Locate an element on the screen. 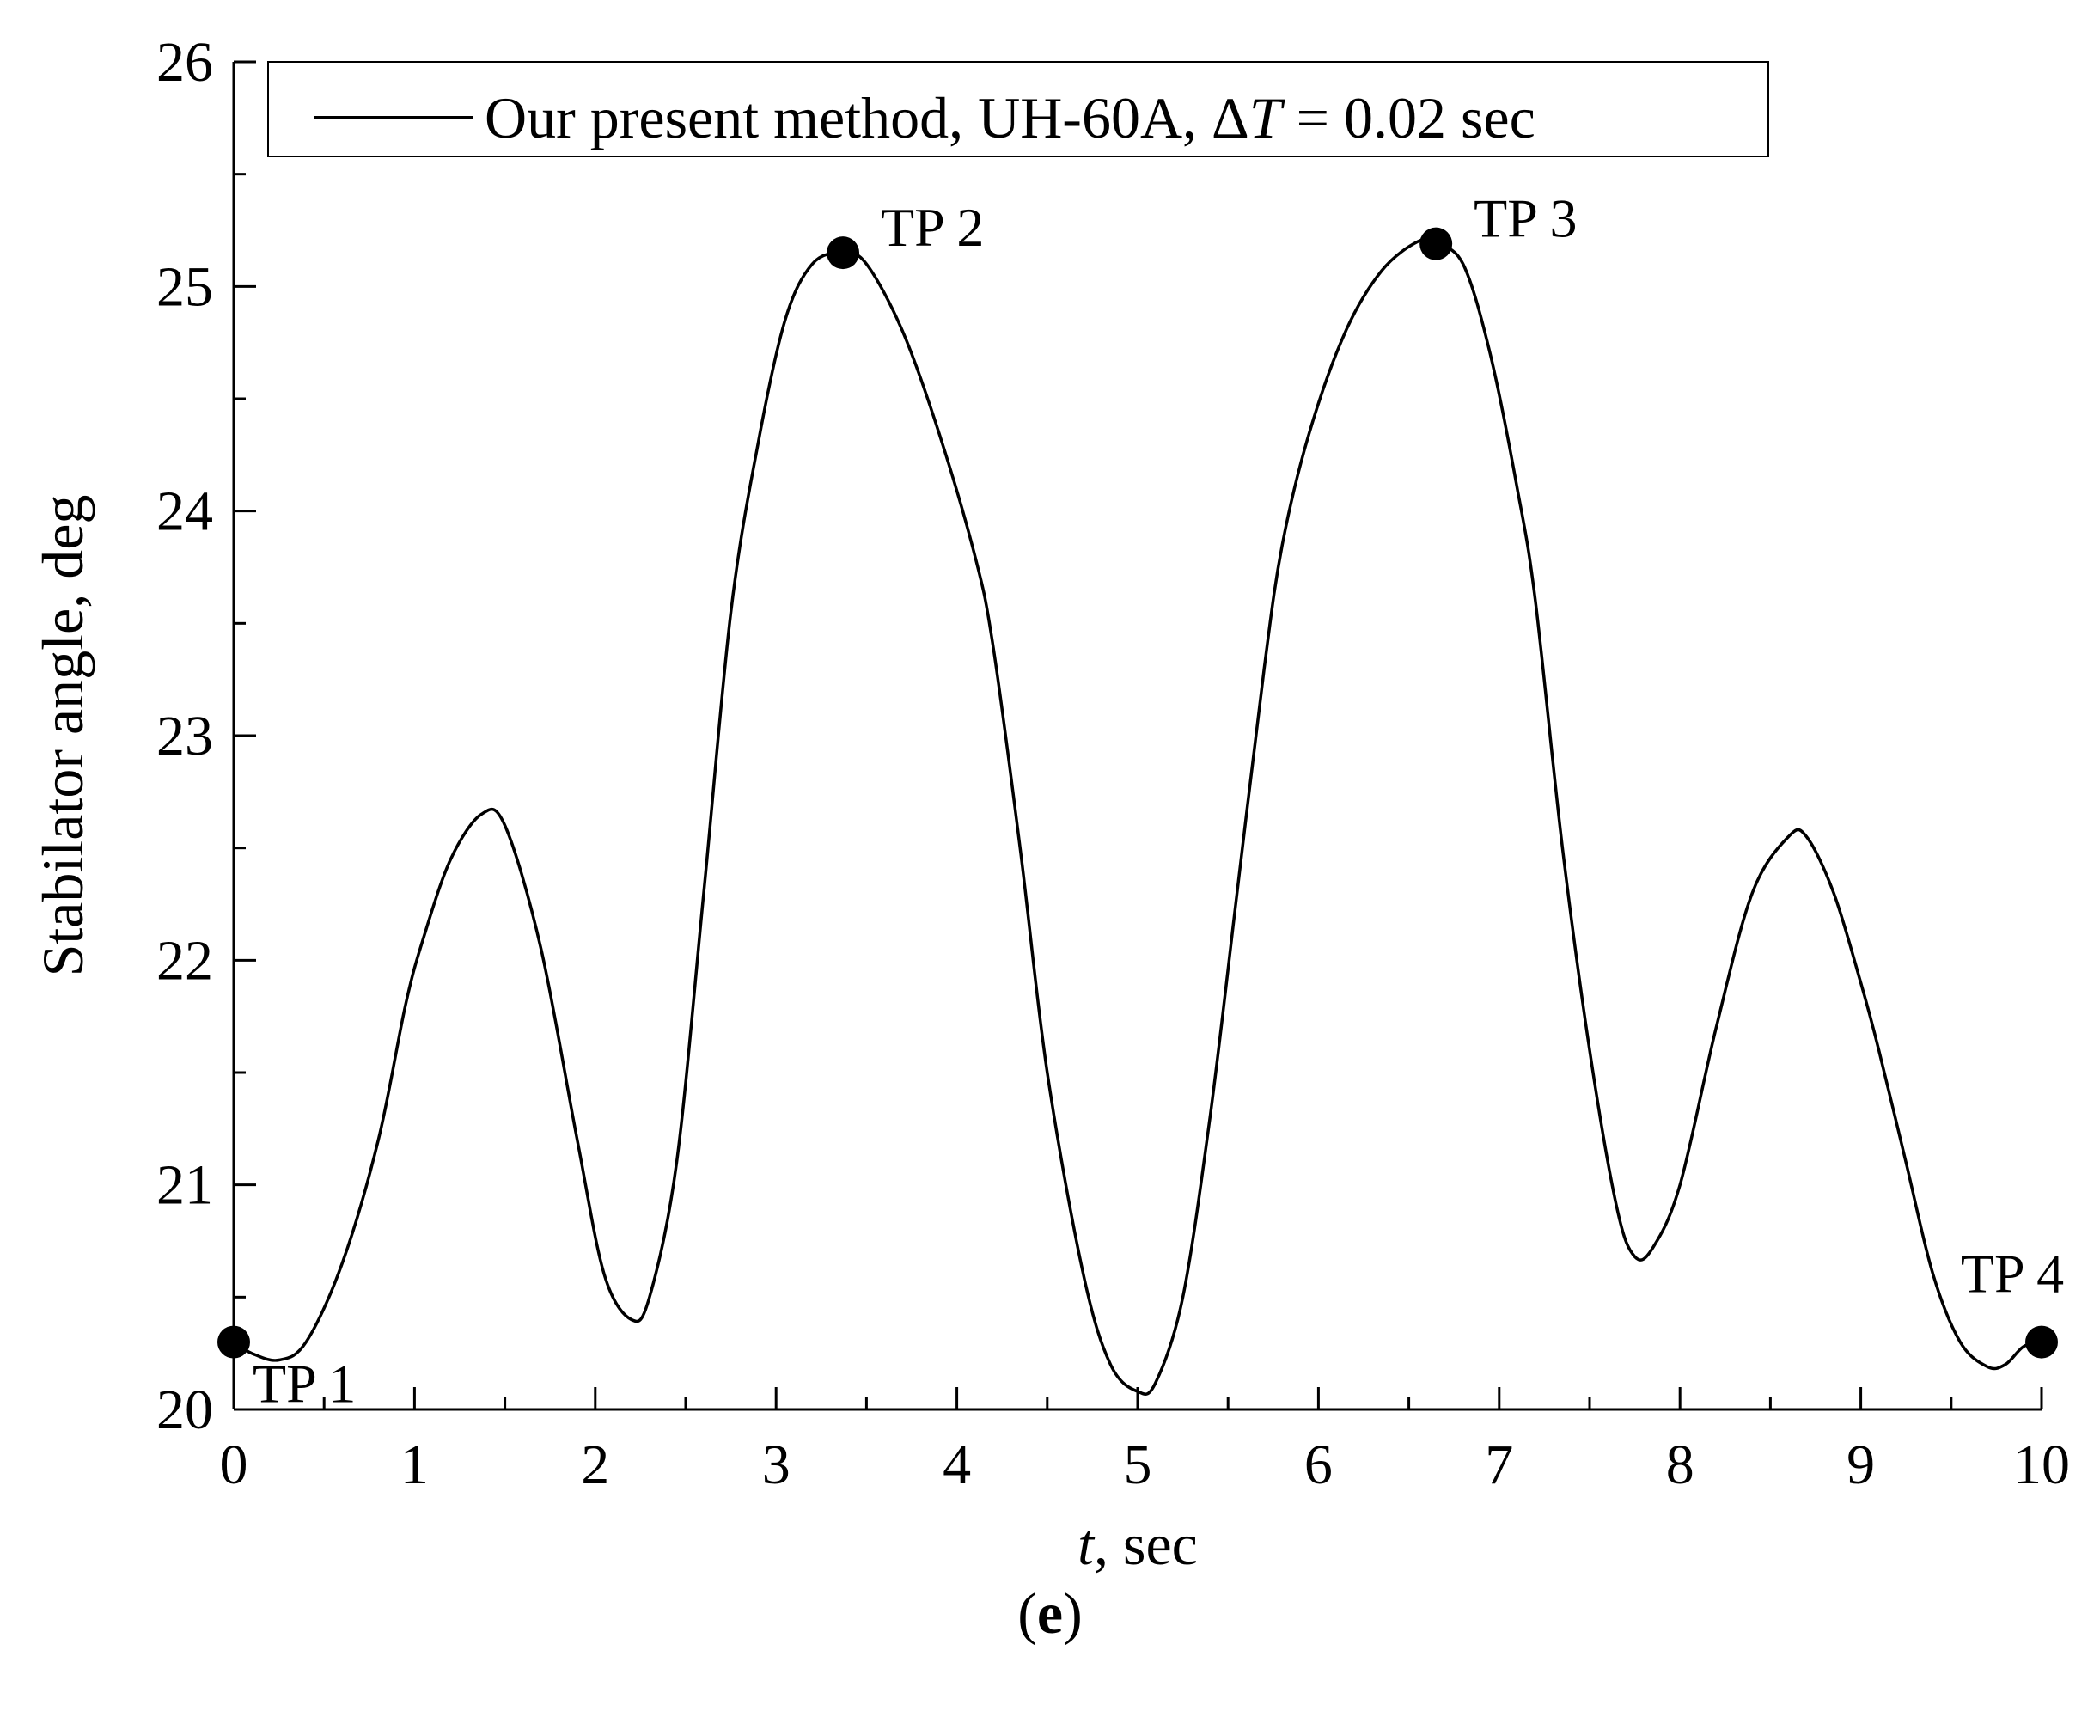 This screenshot has height=1736, width=2100. x-tick-label: 0 is located at coordinates (234, 1464).